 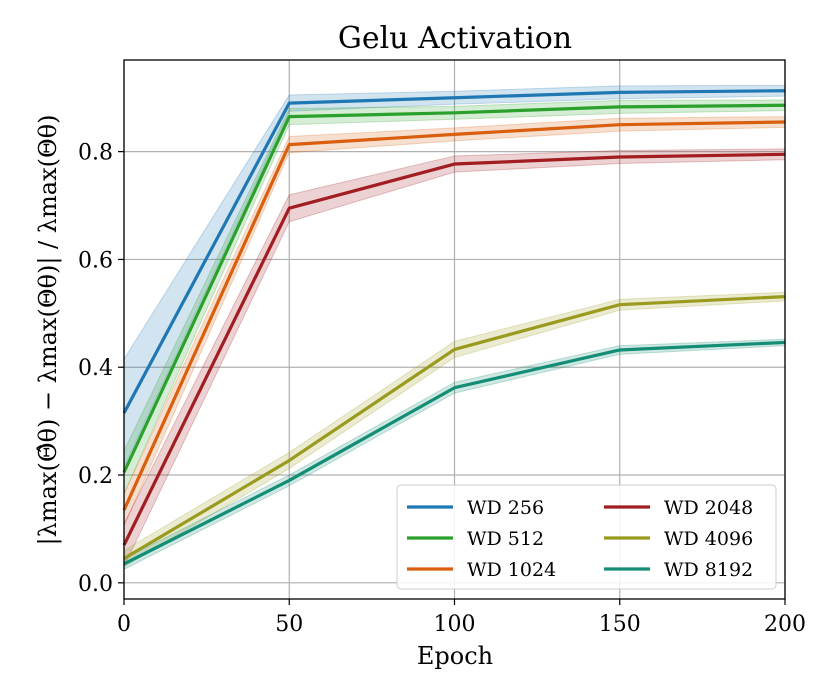 What do you see at coordinates (95, 260) in the screenshot?
I see `y-tick-label: 0.6` at bounding box center [95, 260].